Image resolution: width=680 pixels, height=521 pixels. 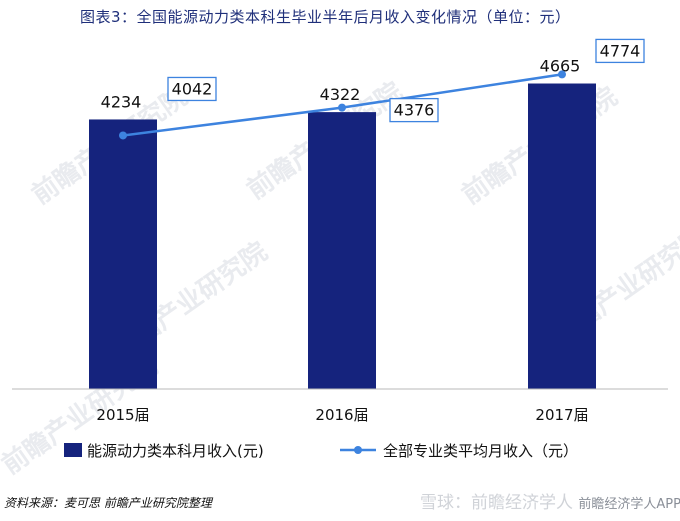 I want to click on legend: 能源动力类本科月收入(元) 全部专业类平均月收入（元）, so click(x=321, y=451).